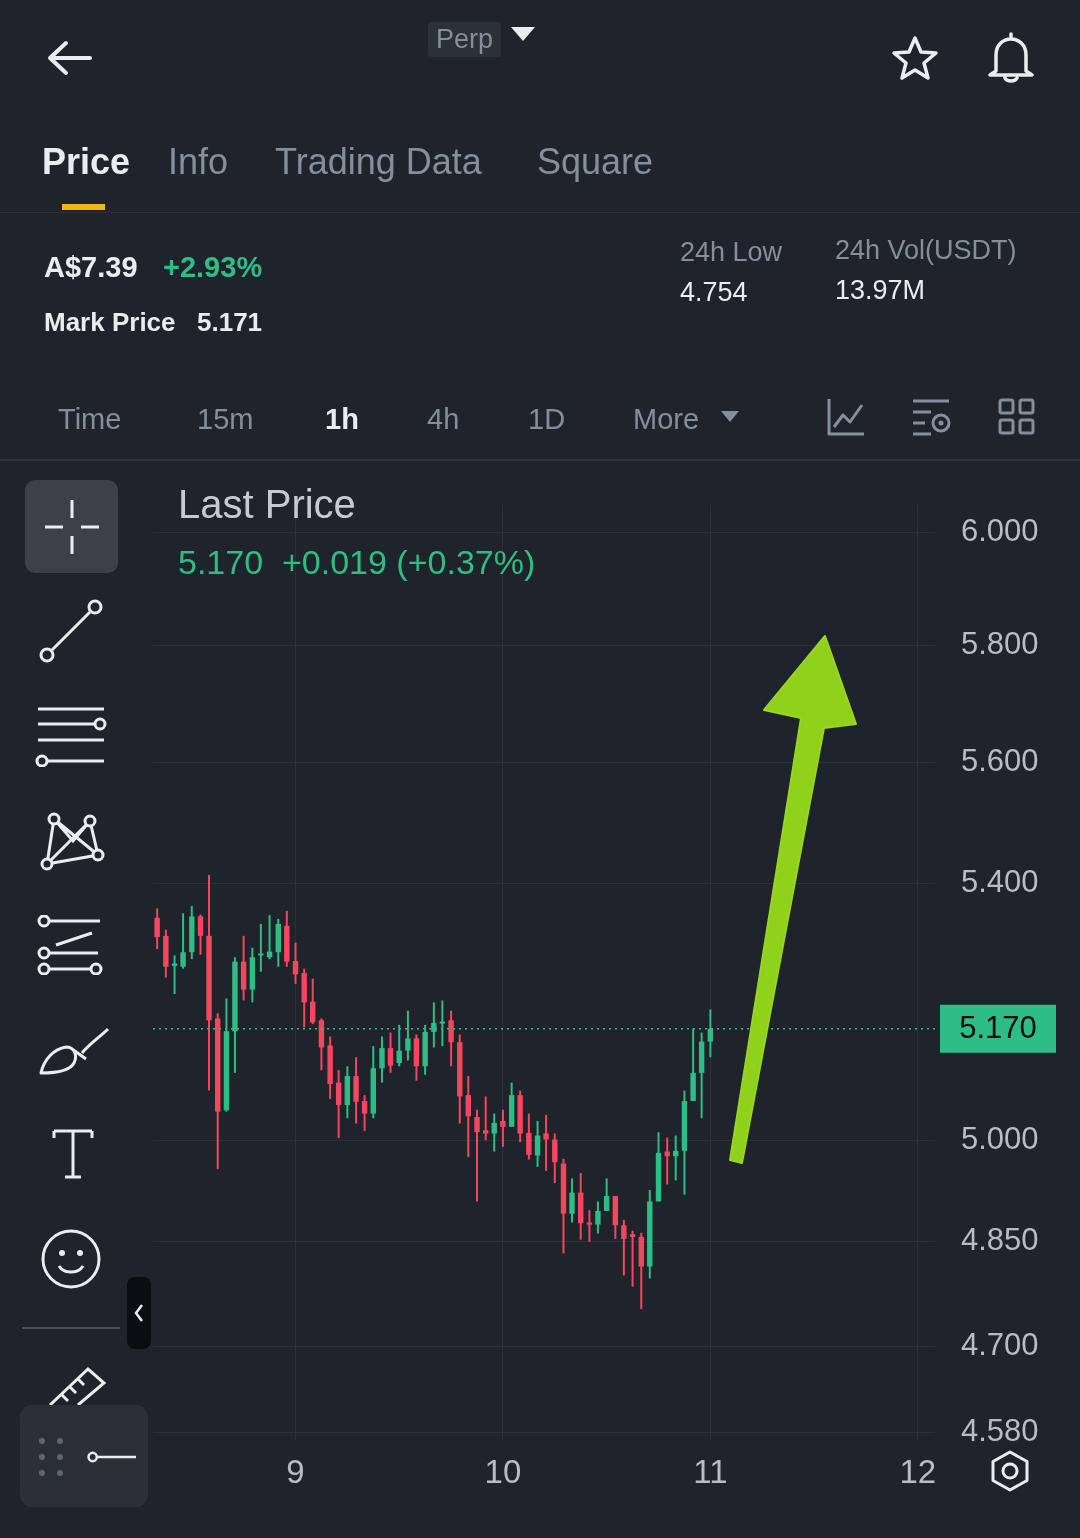 This screenshot has height=1538, width=1080. Describe the element at coordinates (110, 322) in the screenshot. I see `text: Mark Price` at that location.